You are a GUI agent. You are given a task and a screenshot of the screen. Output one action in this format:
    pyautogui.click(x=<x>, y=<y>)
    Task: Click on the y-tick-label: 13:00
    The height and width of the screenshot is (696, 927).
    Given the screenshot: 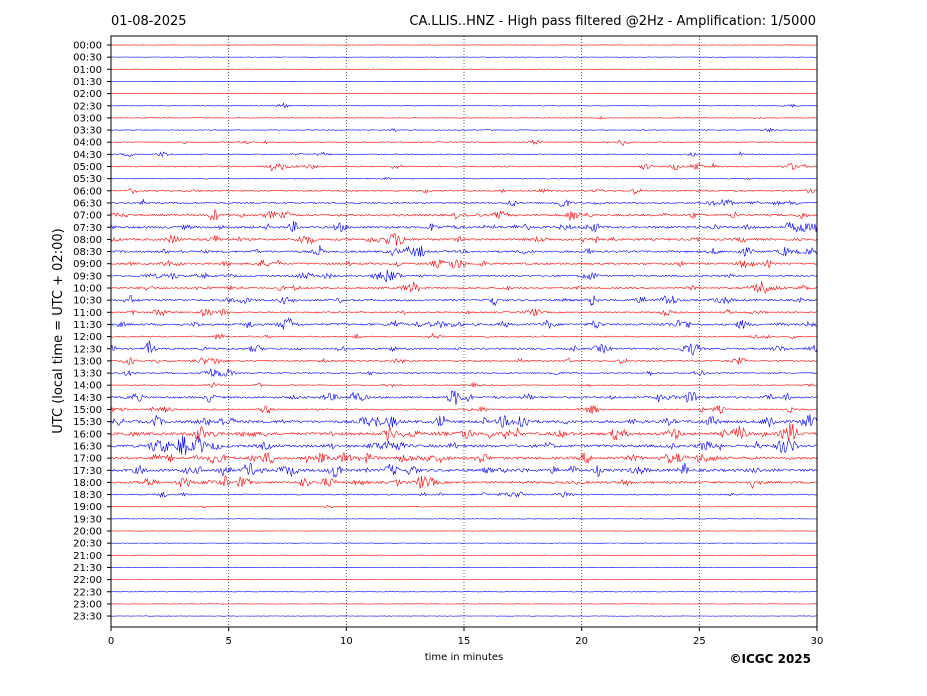 What is the action you would take?
    pyautogui.click(x=87, y=361)
    